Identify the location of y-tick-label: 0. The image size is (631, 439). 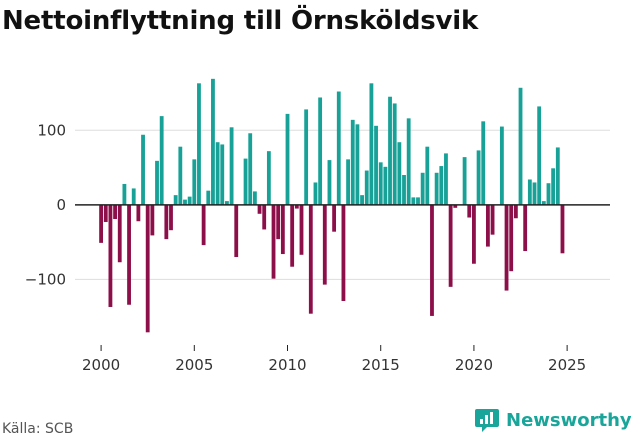
(61, 205).